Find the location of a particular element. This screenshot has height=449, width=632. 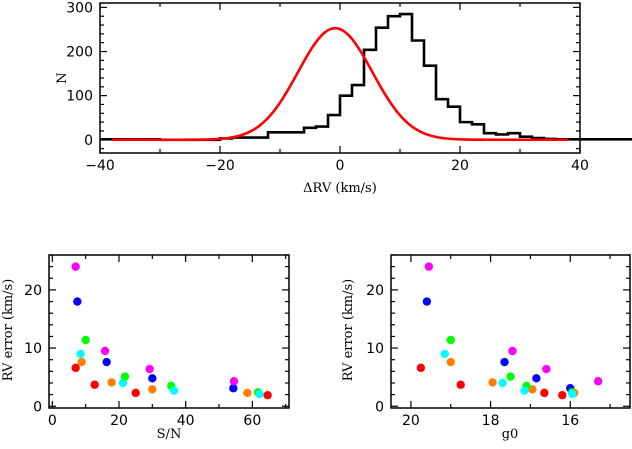

histogram-x-tick-label: 40 is located at coordinates (580, 166).